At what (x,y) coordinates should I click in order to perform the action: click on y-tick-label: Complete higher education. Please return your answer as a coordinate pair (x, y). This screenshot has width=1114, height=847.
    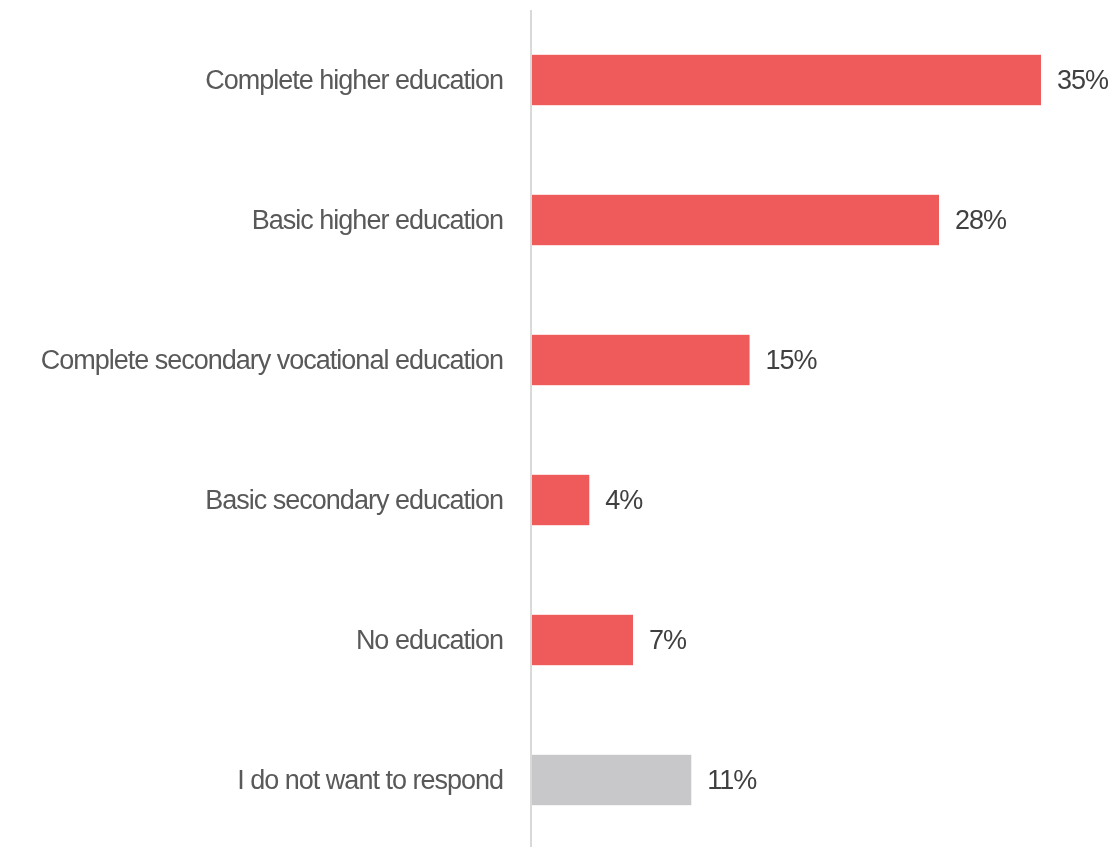
    Looking at the image, I should click on (354, 80).